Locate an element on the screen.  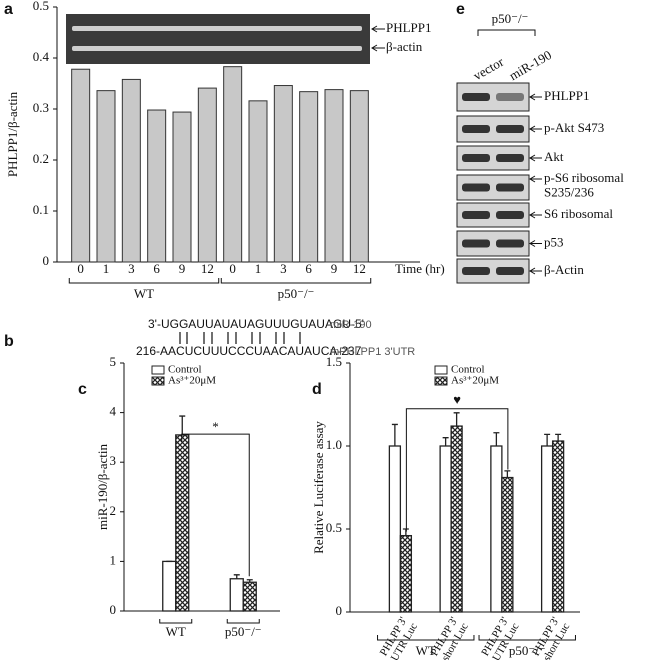
y-tick-label: 1.0 is located at coordinates (334, 444).